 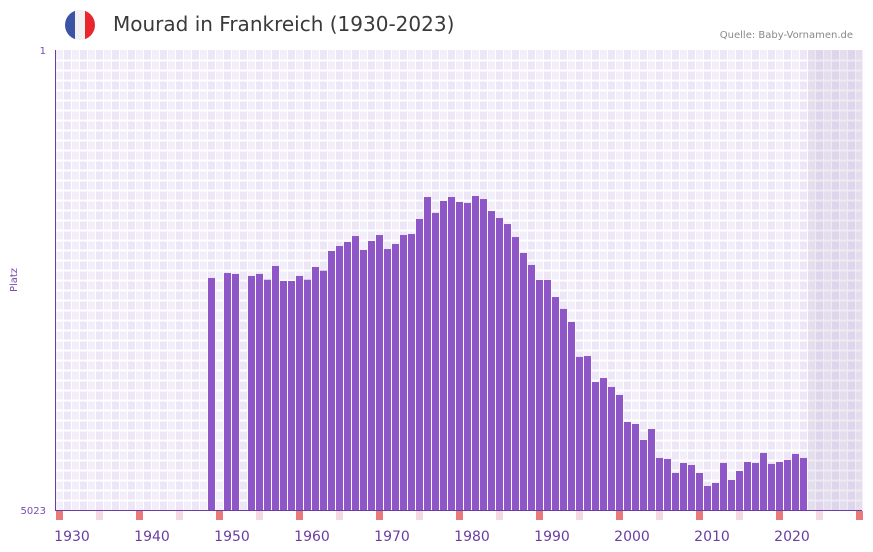 I want to click on bar-2001, so click(x=643, y=475).